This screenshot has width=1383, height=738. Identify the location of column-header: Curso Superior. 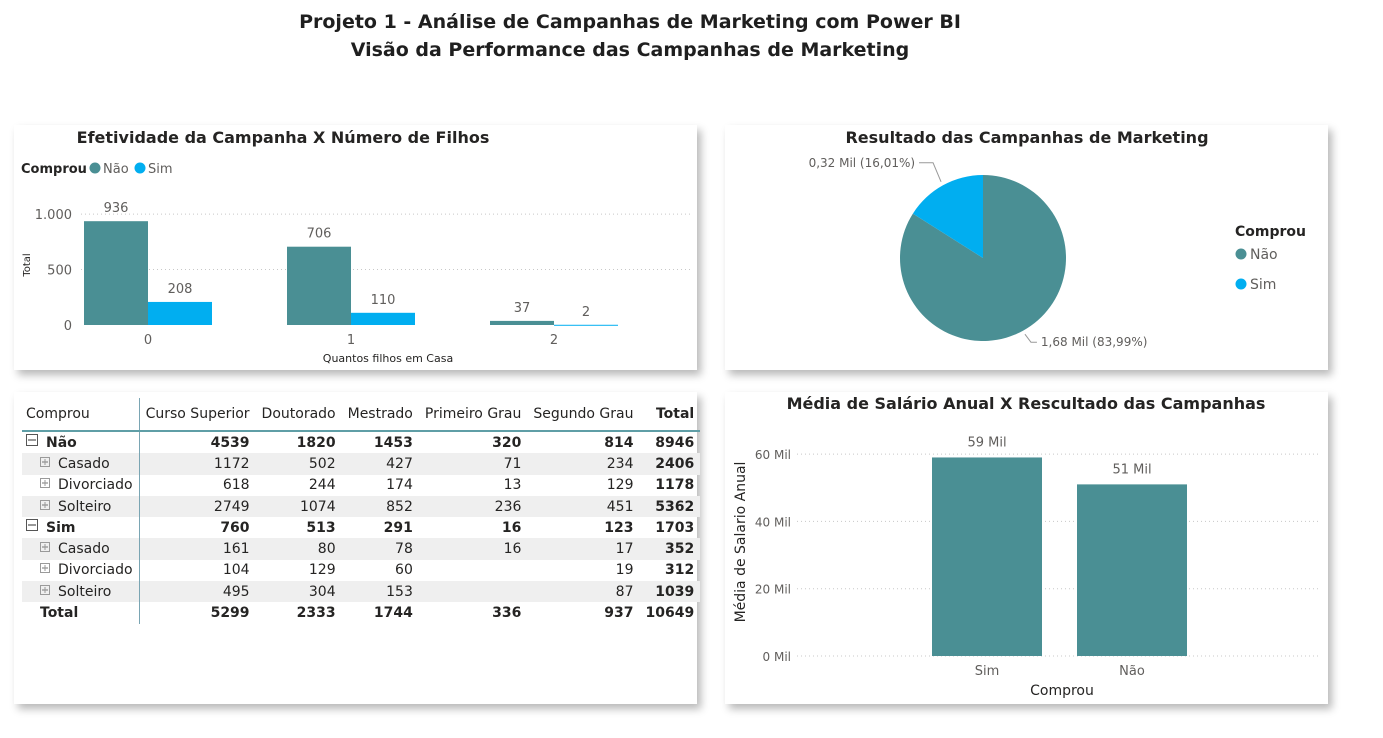
(197, 414).